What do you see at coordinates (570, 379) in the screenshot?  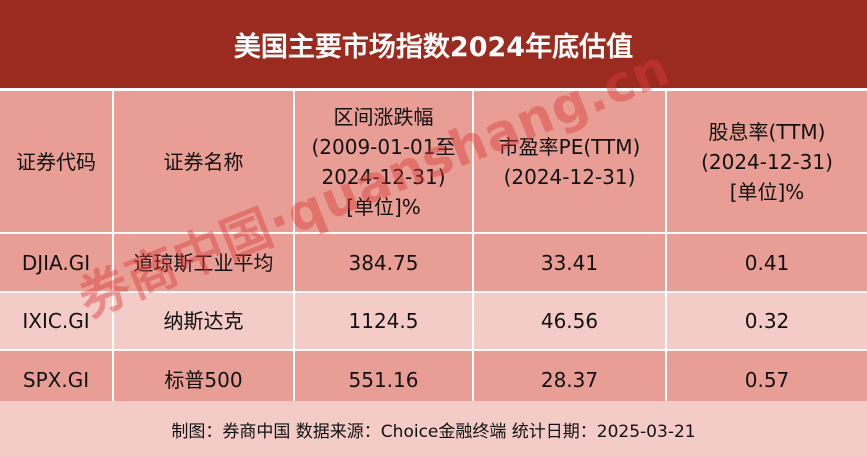 I see `cell-pe: 28.37` at bounding box center [570, 379].